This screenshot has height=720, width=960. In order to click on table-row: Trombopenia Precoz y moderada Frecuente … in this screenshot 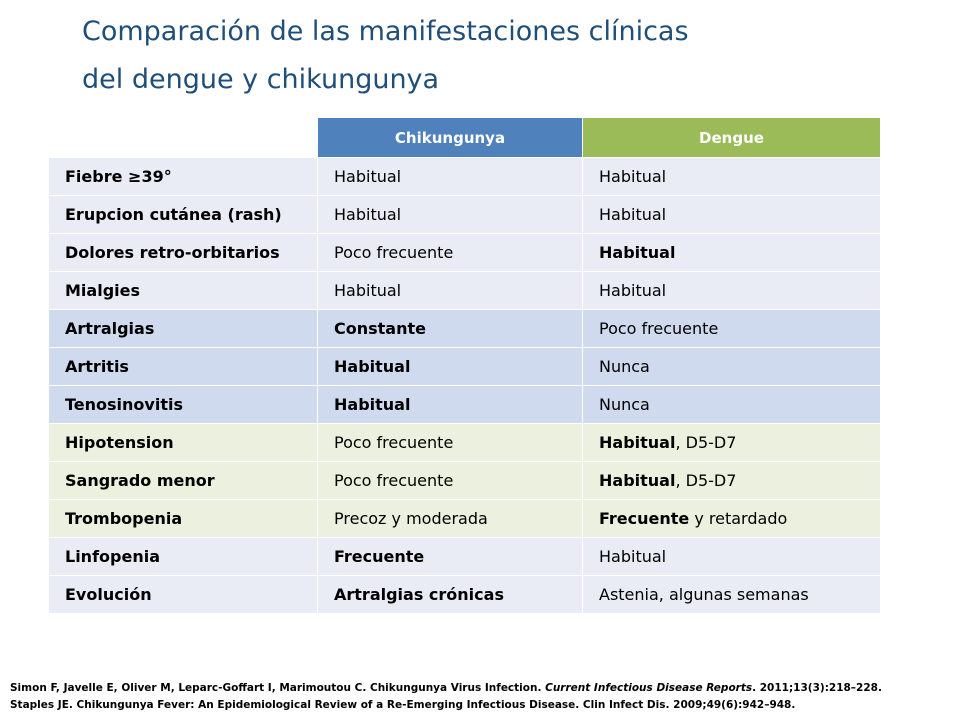, I will do `click(464, 518)`.